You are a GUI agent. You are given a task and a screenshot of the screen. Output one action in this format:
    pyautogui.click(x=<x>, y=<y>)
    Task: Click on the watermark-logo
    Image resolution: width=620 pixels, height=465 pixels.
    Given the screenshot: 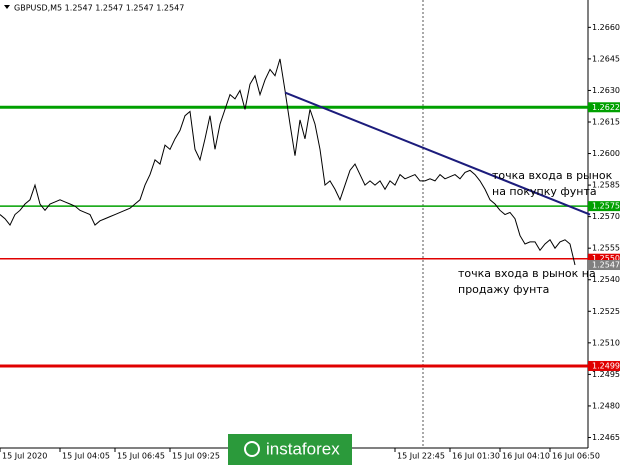 What is the action you would take?
    pyautogui.click(x=252, y=449)
    